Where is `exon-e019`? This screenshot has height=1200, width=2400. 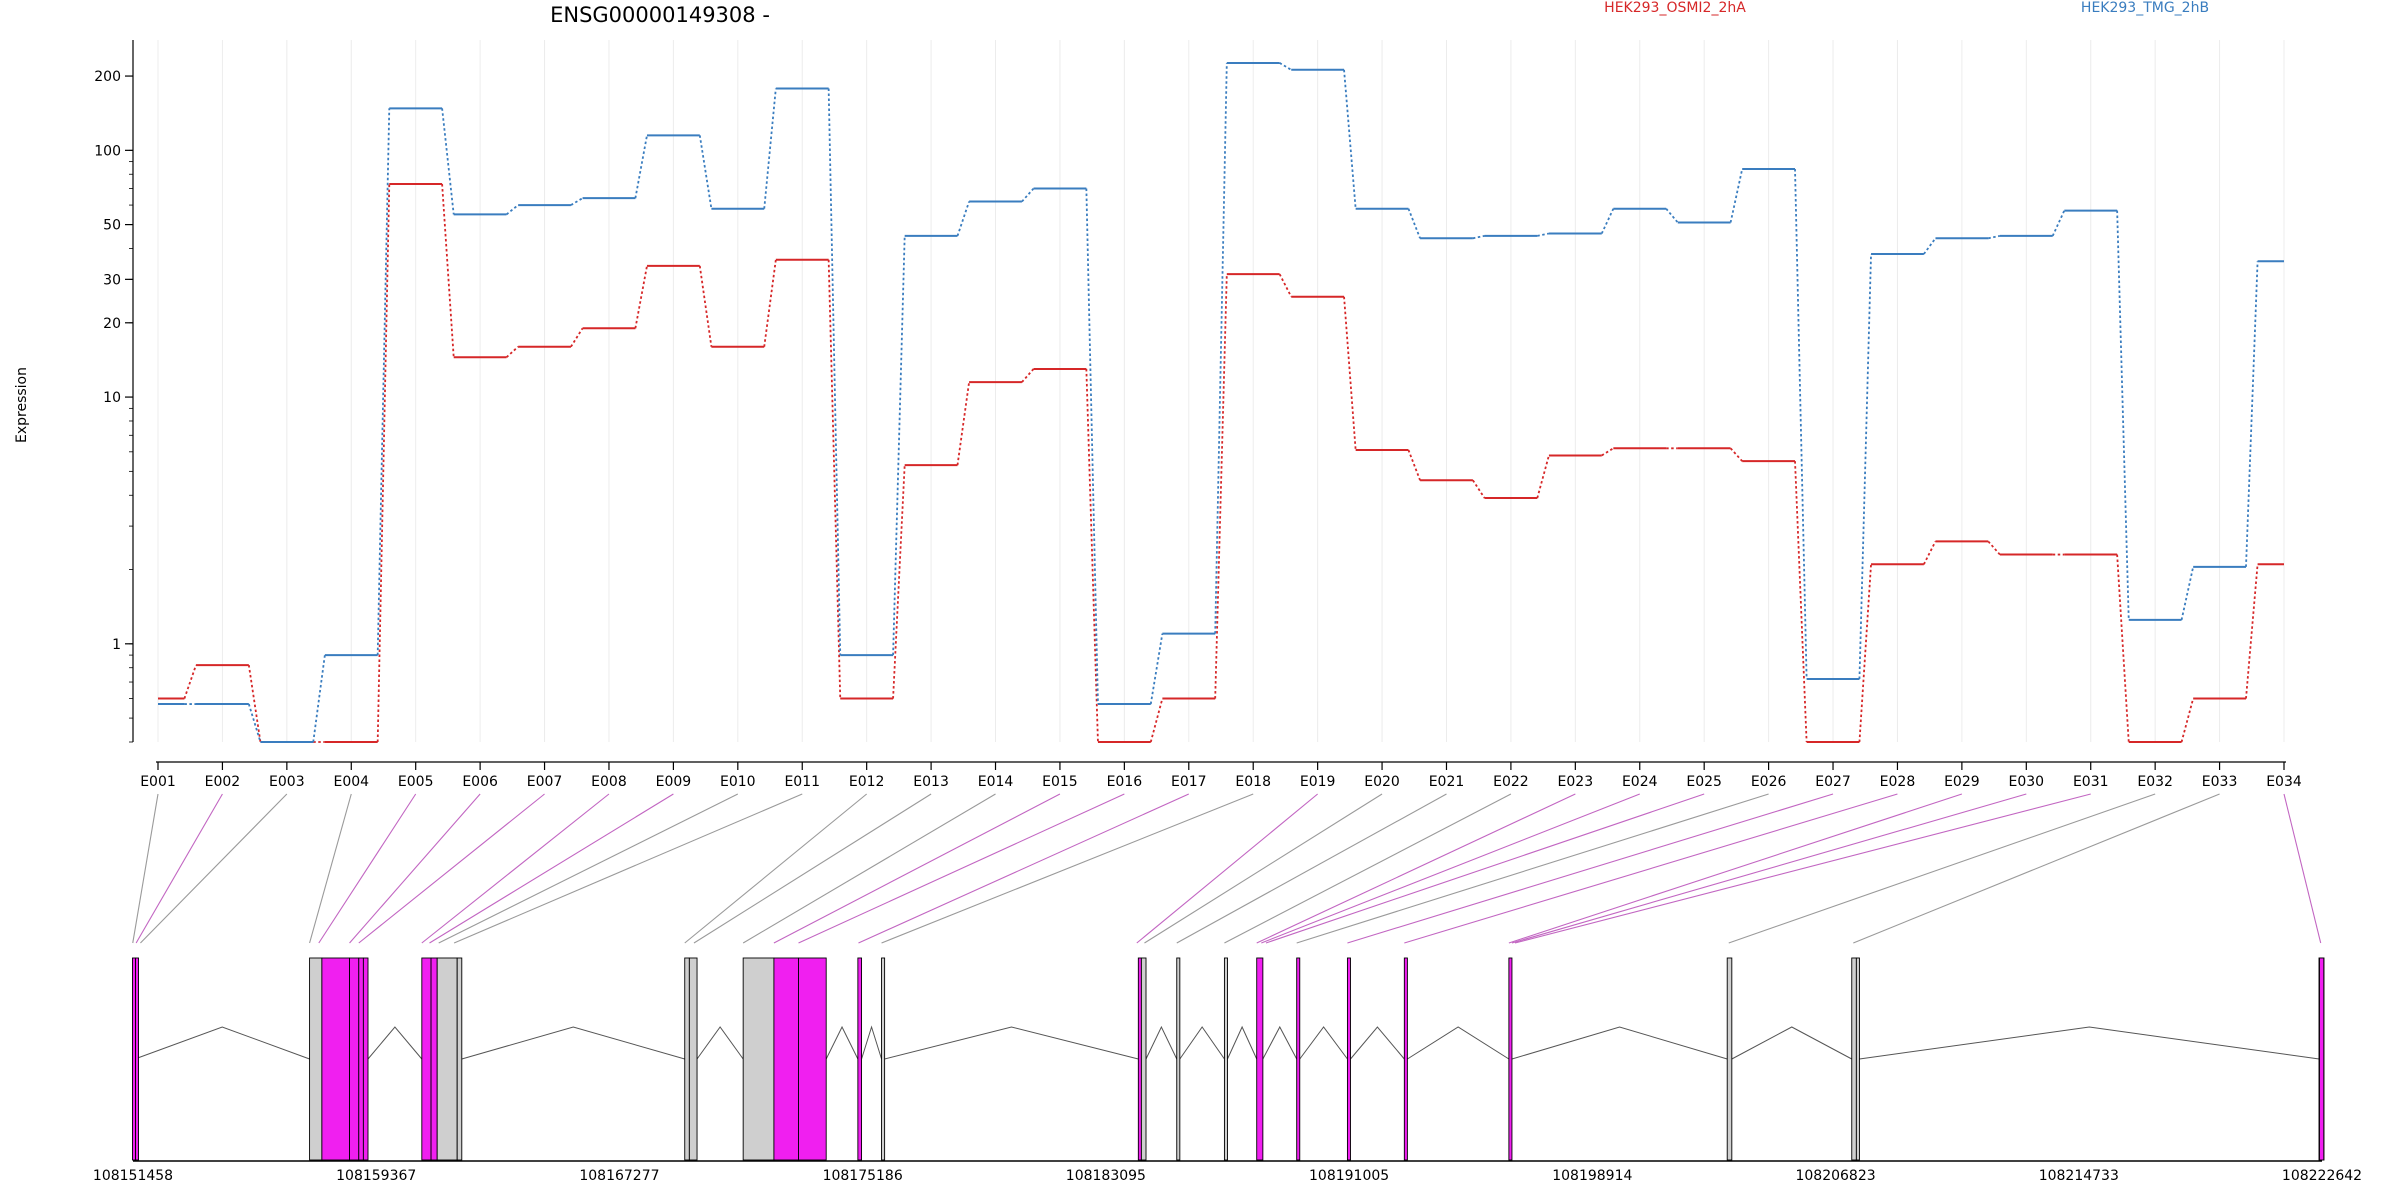
exon-e019 is located at coordinates (1139, 1059).